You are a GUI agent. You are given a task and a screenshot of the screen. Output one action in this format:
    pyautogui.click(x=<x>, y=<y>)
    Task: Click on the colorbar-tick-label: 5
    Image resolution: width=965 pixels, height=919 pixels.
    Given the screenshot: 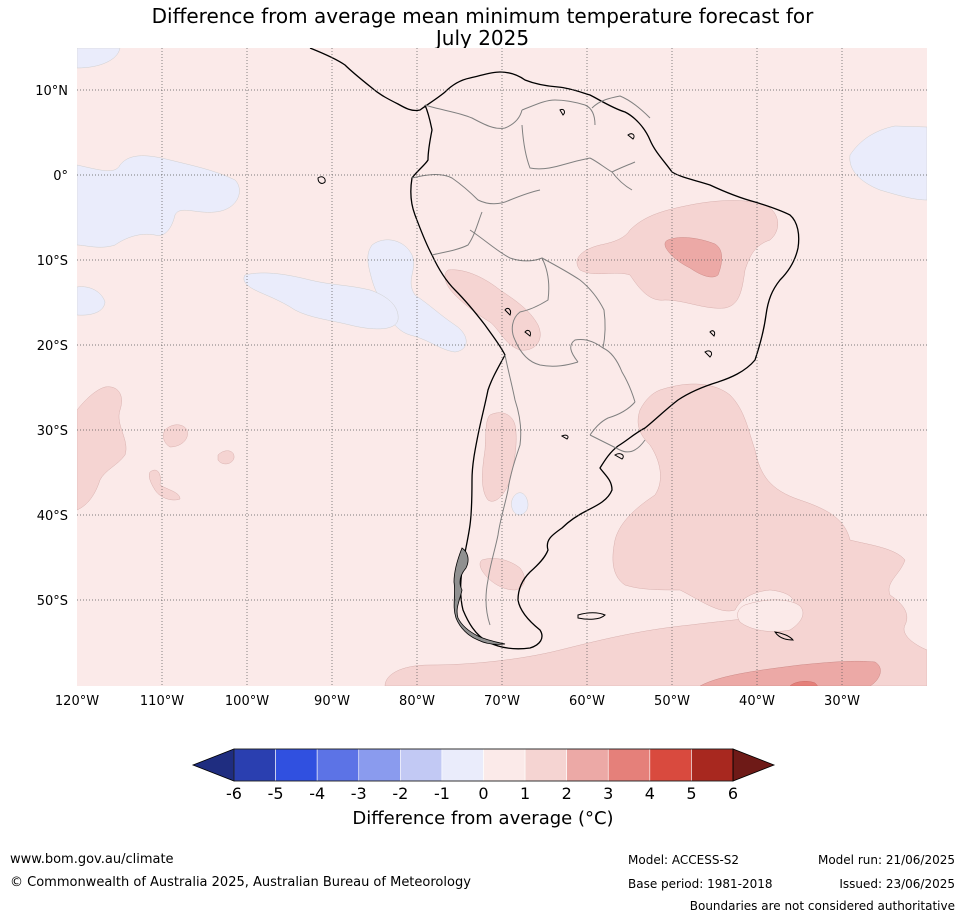 What is the action you would take?
    pyautogui.click(x=691, y=793)
    